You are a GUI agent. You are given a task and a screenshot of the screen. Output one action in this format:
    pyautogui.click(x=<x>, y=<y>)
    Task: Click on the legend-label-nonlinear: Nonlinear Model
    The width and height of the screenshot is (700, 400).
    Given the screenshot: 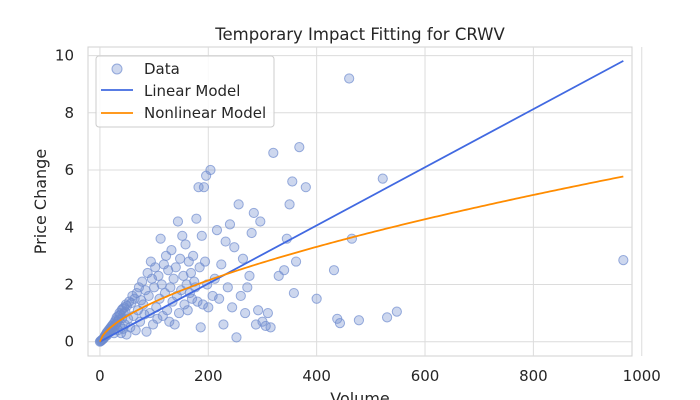 What is the action you would take?
    pyautogui.click(x=205, y=113)
    